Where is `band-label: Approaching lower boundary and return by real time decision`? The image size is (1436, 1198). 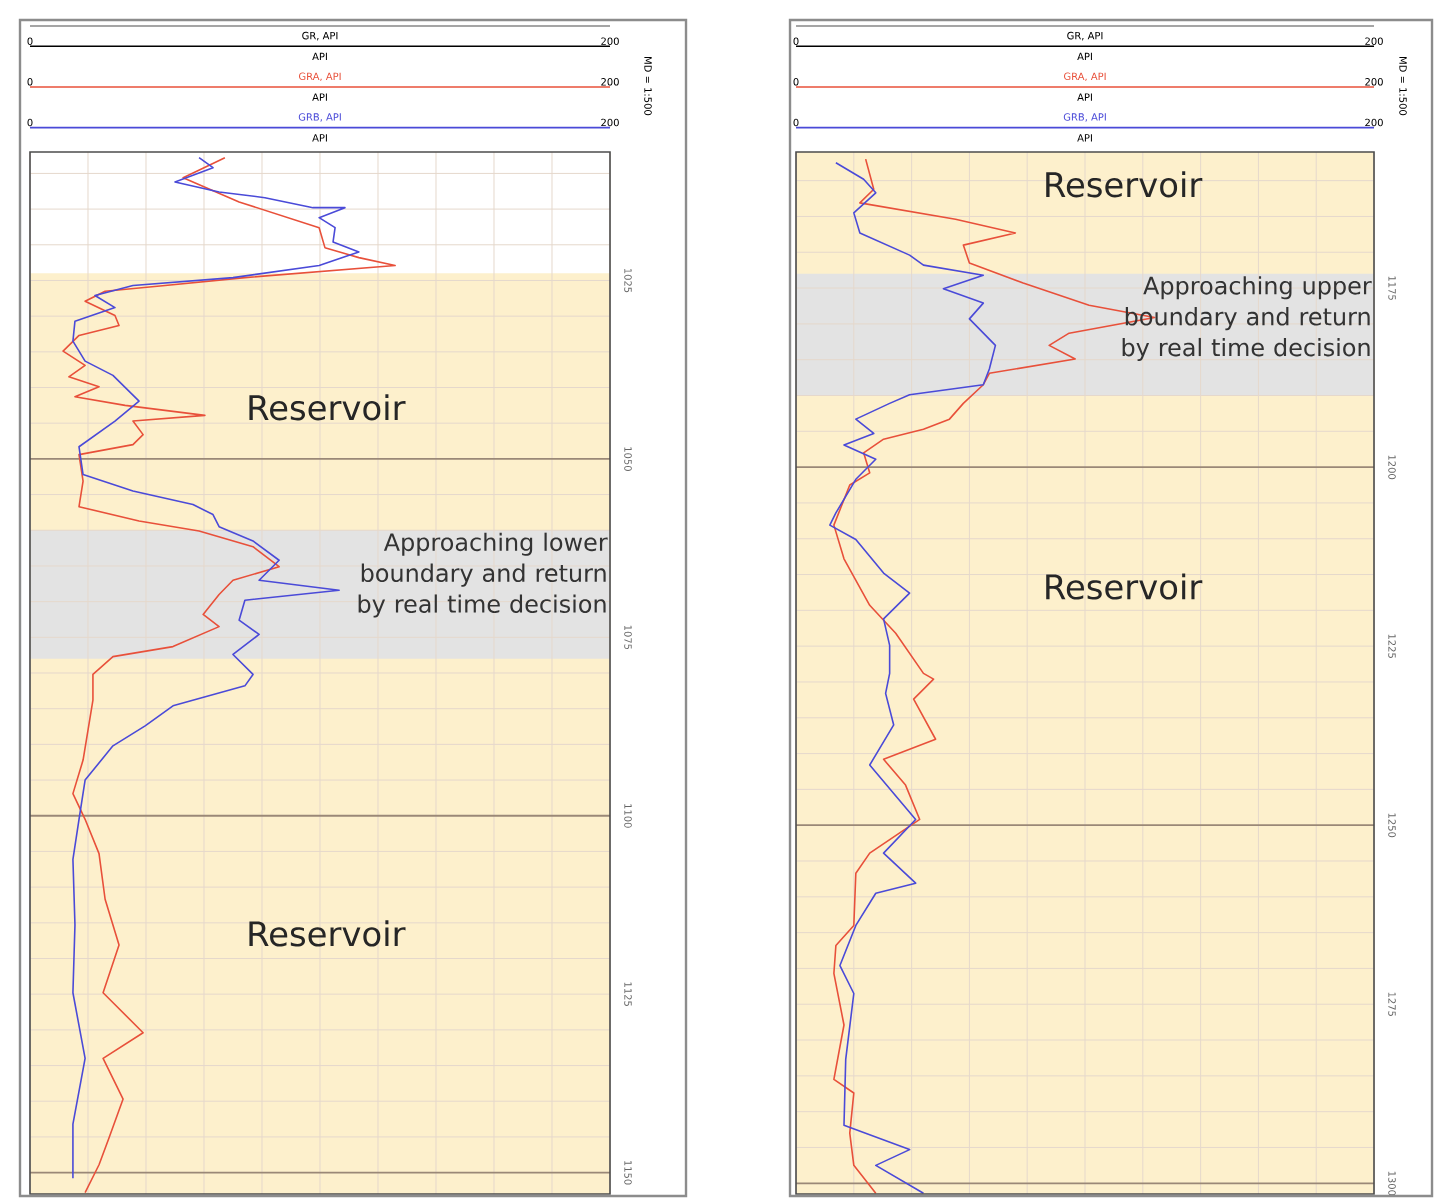 band-label: Approaching lower boundary and return by real time decision is located at coordinates (483, 575).